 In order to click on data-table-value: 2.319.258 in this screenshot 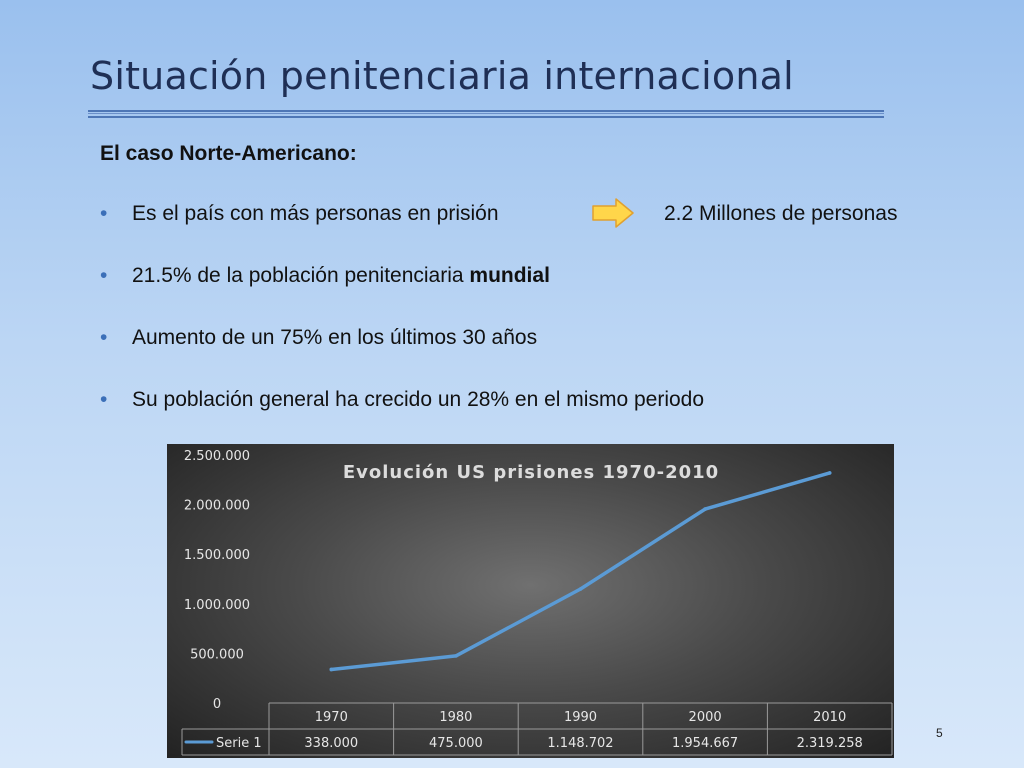, I will do `click(830, 743)`.